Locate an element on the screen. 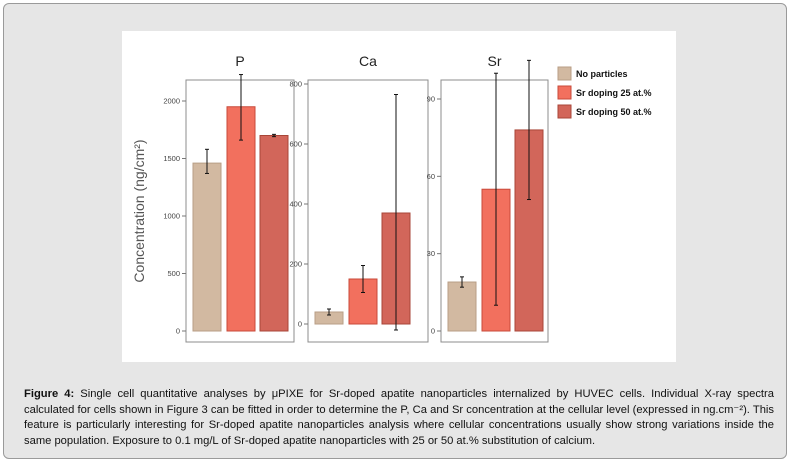 The width and height of the screenshot is (792, 463). panel-frame-p is located at coordinates (240, 211).